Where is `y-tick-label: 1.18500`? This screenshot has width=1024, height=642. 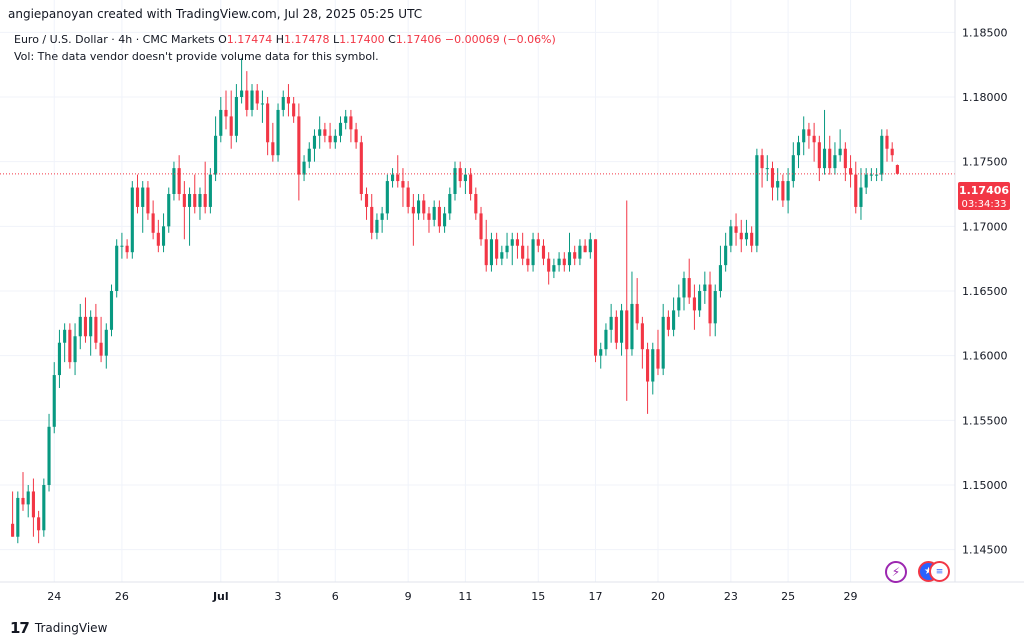 y-tick-label: 1.18500 is located at coordinates (985, 32).